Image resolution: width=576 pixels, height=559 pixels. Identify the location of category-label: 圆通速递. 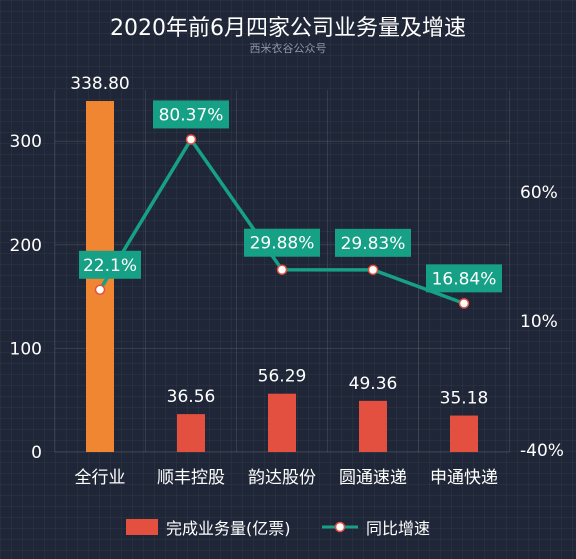
(373, 478).